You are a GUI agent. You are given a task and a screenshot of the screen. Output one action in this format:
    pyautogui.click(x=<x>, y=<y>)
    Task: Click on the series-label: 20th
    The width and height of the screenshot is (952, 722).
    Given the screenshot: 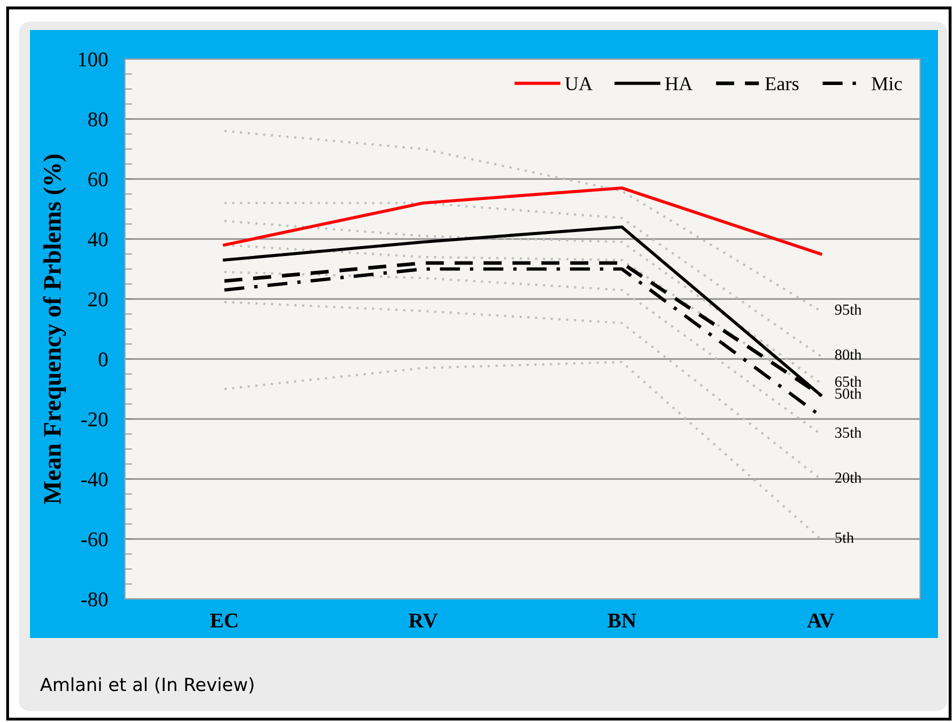 What is the action you would take?
    pyautogui.click(x=848, y=477)
    